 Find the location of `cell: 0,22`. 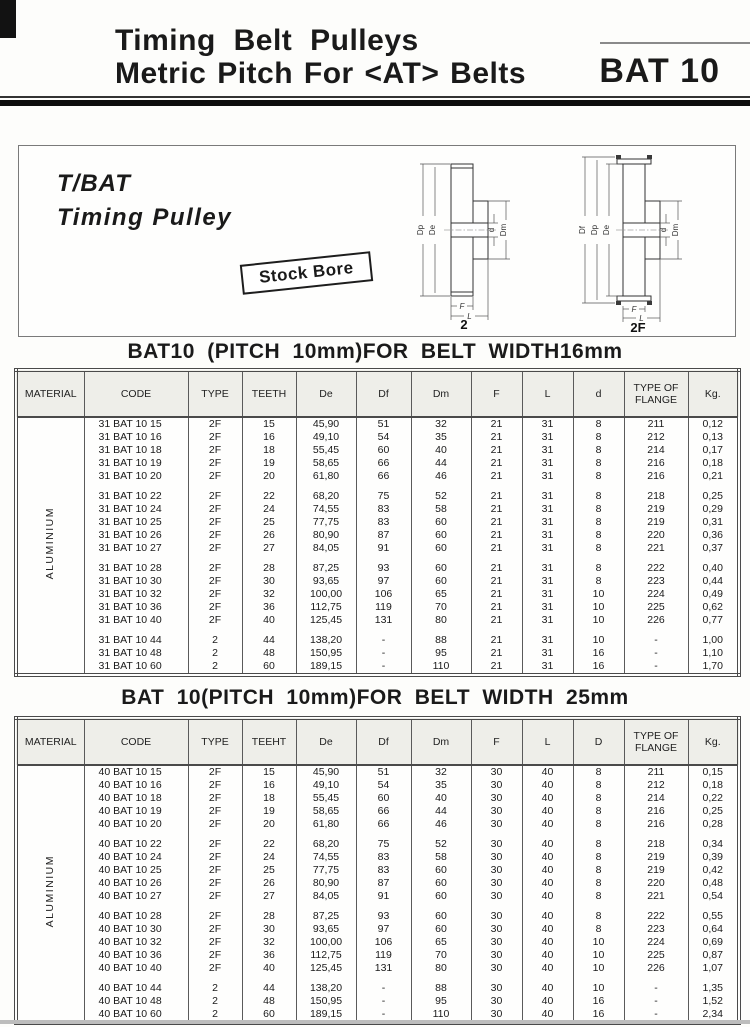

cell: 0,22 is located at coordinates (713, 798).